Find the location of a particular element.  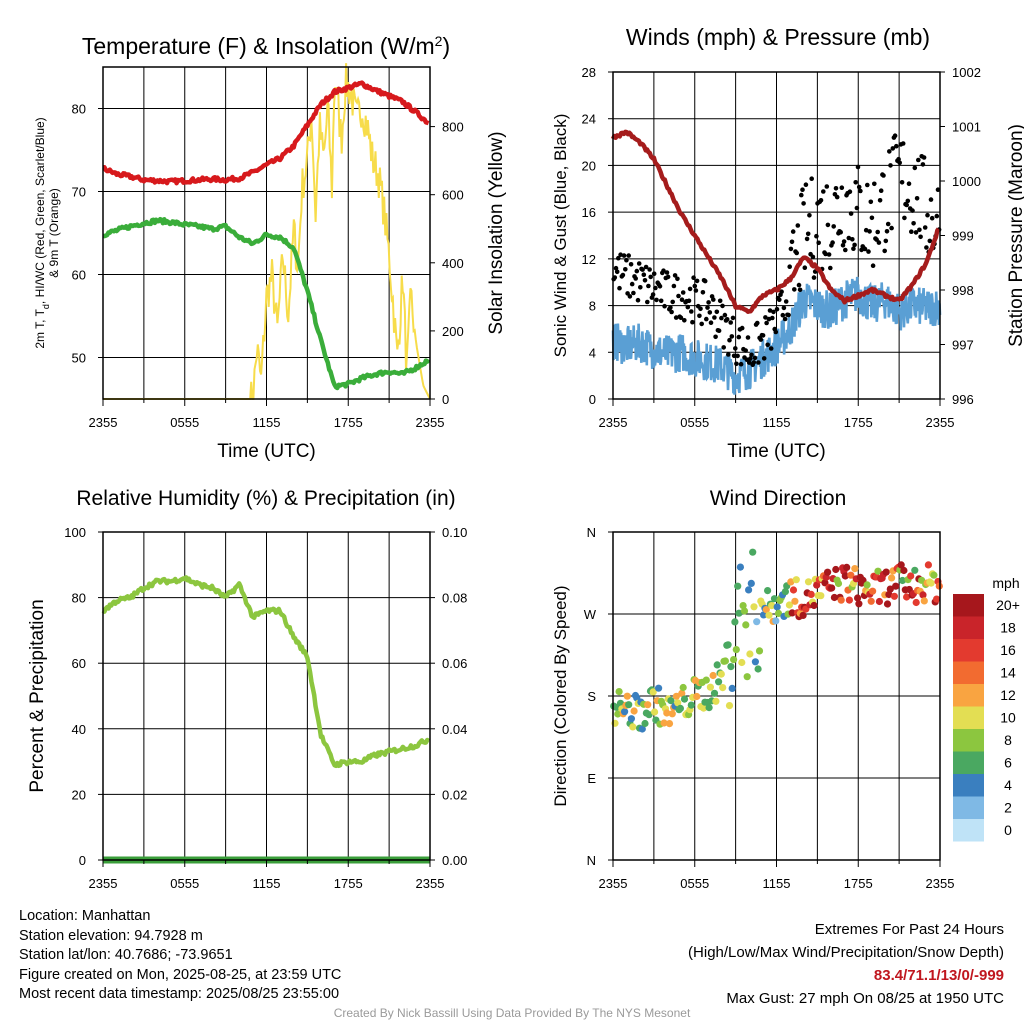

y-axis-title: Sonic Wind & Gust (Blue, Black) is located at coordinates (560, 236).